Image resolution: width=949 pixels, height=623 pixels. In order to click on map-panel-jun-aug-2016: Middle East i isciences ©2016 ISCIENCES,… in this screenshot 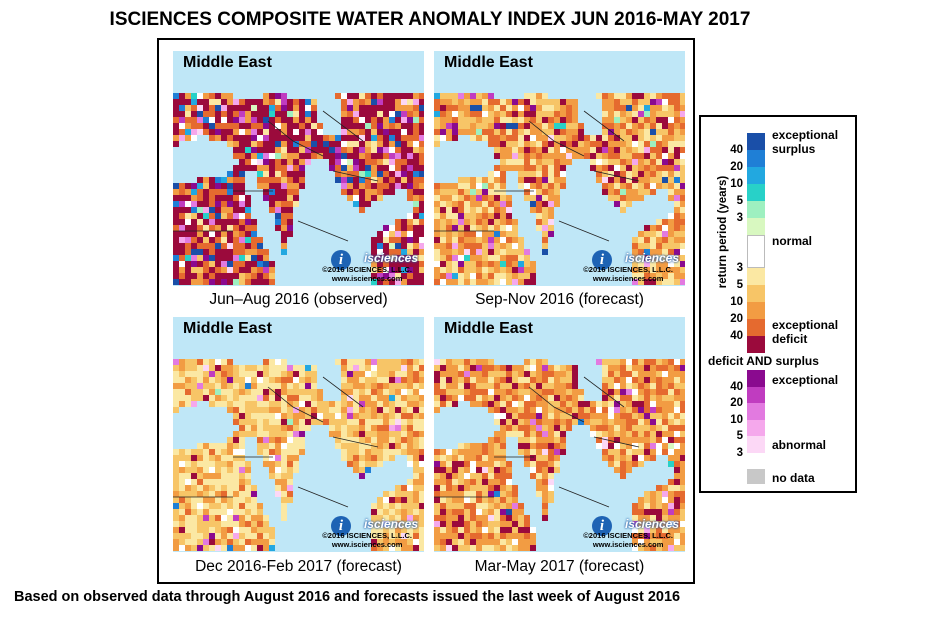, I will do `click(298, 168)`.